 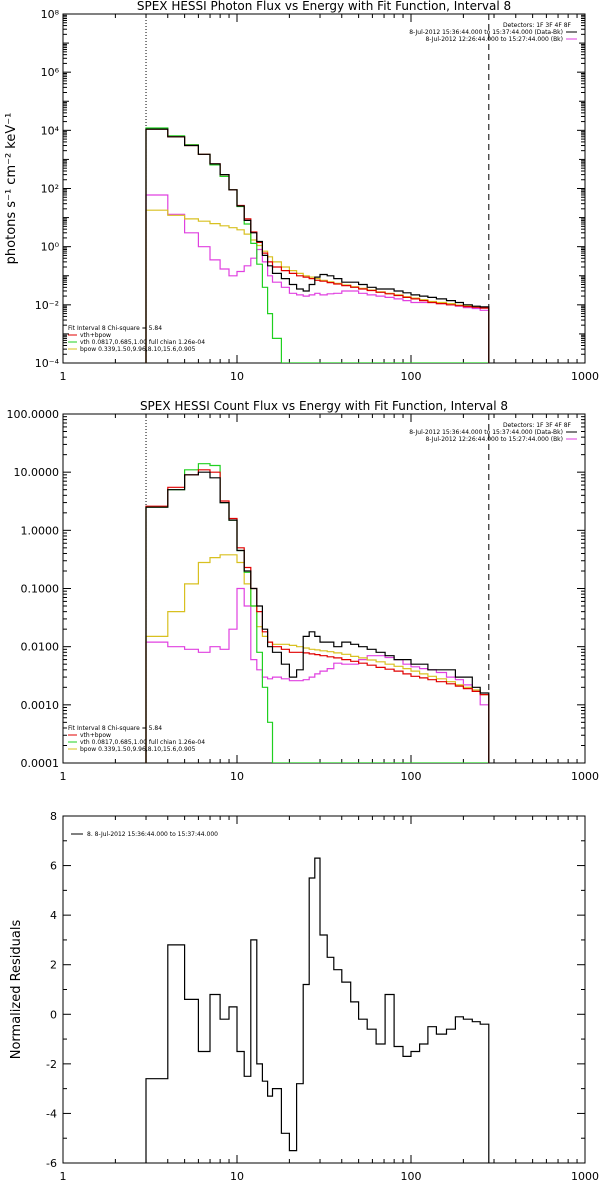 I want to click on y-tick-label: 0, so click(x=53, y=1014).